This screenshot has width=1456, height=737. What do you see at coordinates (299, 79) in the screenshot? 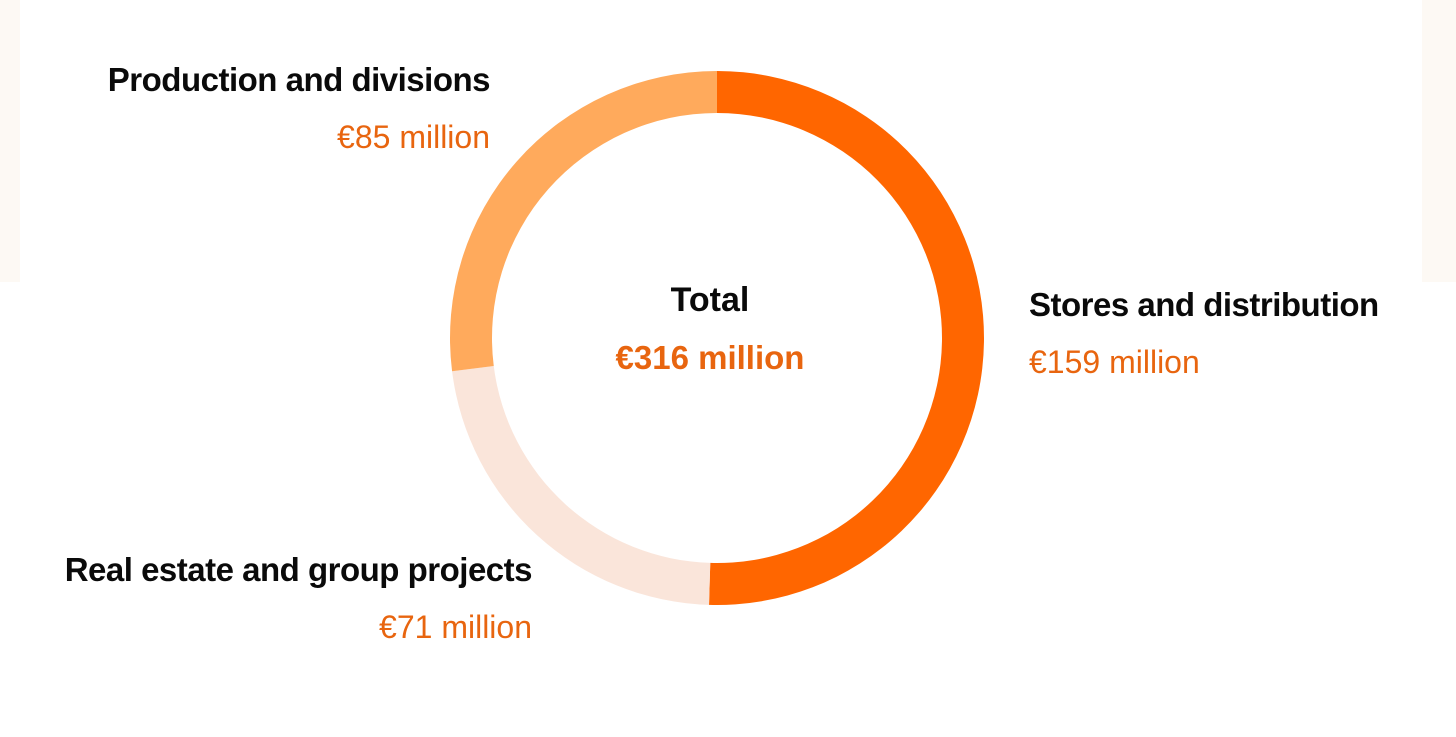
I see `slice-name-production: Production and divisions` at bounding box center [299, 79].